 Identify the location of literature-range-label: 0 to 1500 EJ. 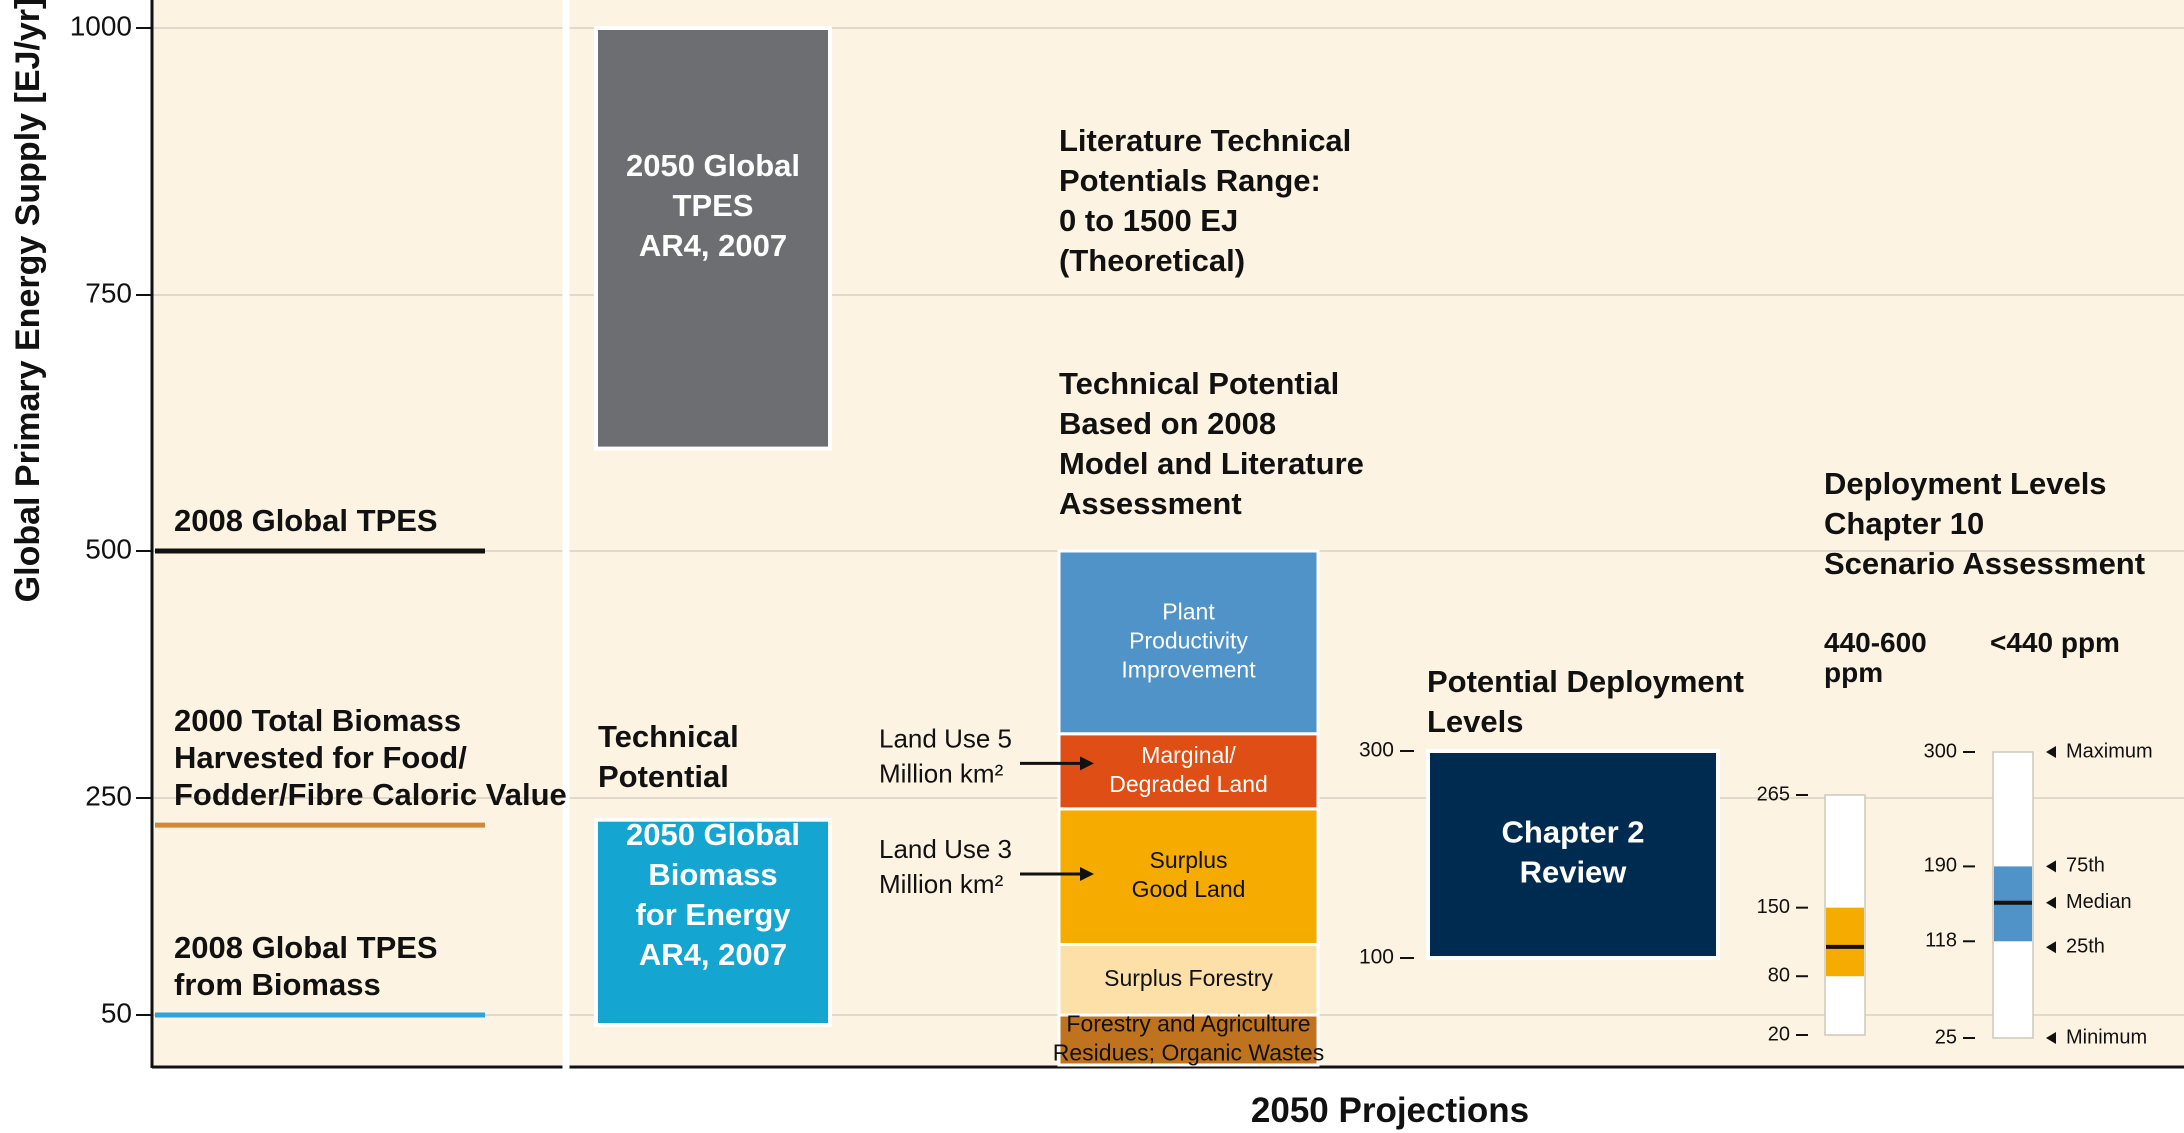
(1148, 220).